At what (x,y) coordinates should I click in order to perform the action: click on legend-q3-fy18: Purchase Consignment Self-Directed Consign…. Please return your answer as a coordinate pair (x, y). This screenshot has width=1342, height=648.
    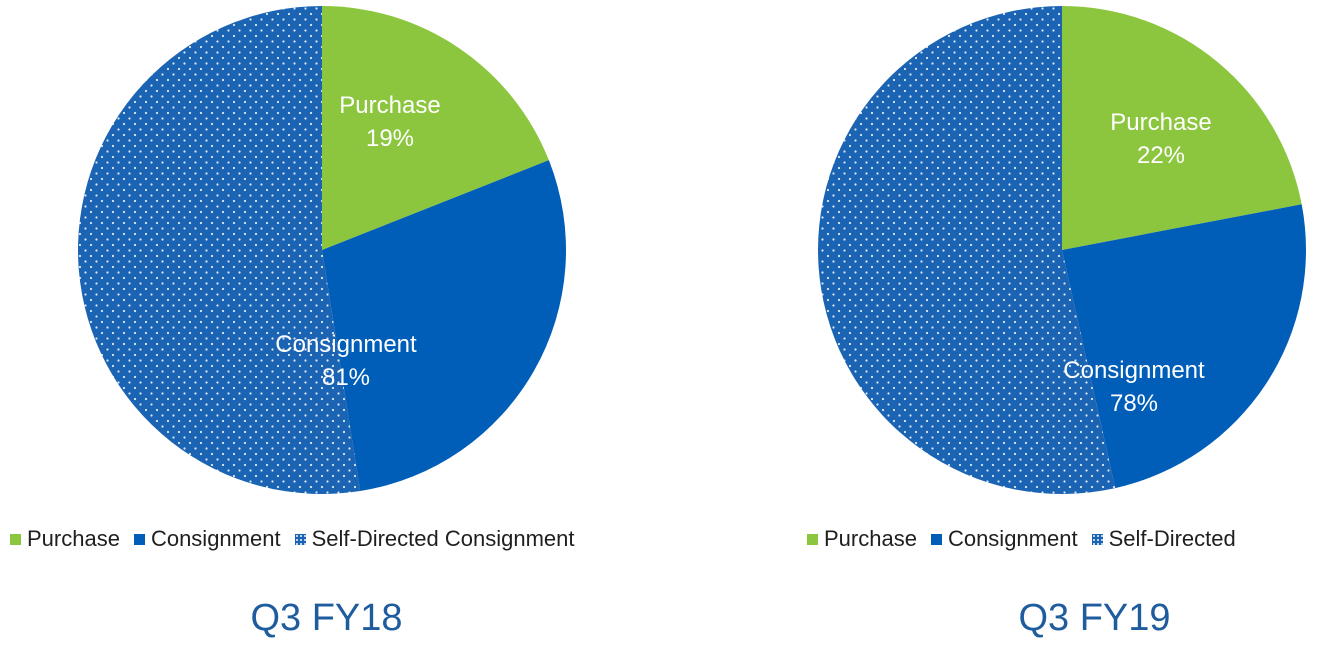
    Looking at the image, I should click on (299, 539).